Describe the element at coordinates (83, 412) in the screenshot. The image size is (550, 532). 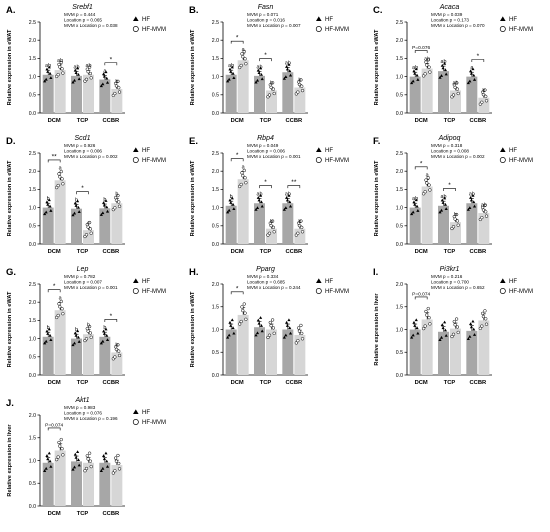
I see `stat-line: Location p = 0.076` at that location.